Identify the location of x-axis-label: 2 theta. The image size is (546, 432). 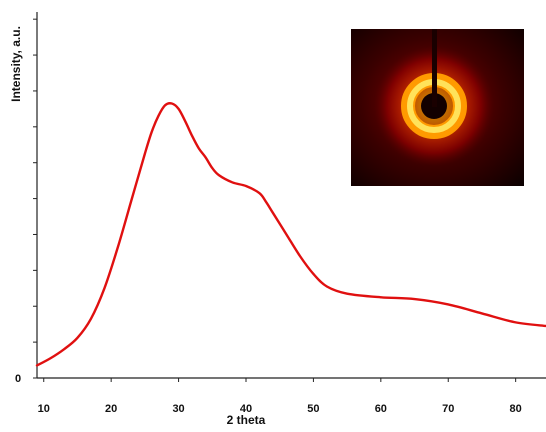
(246, 420).